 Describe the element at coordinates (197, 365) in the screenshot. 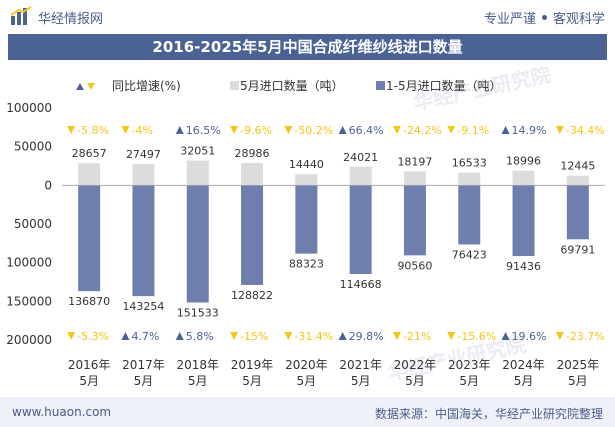

I see `x-tick-label: 2018年` at that location.